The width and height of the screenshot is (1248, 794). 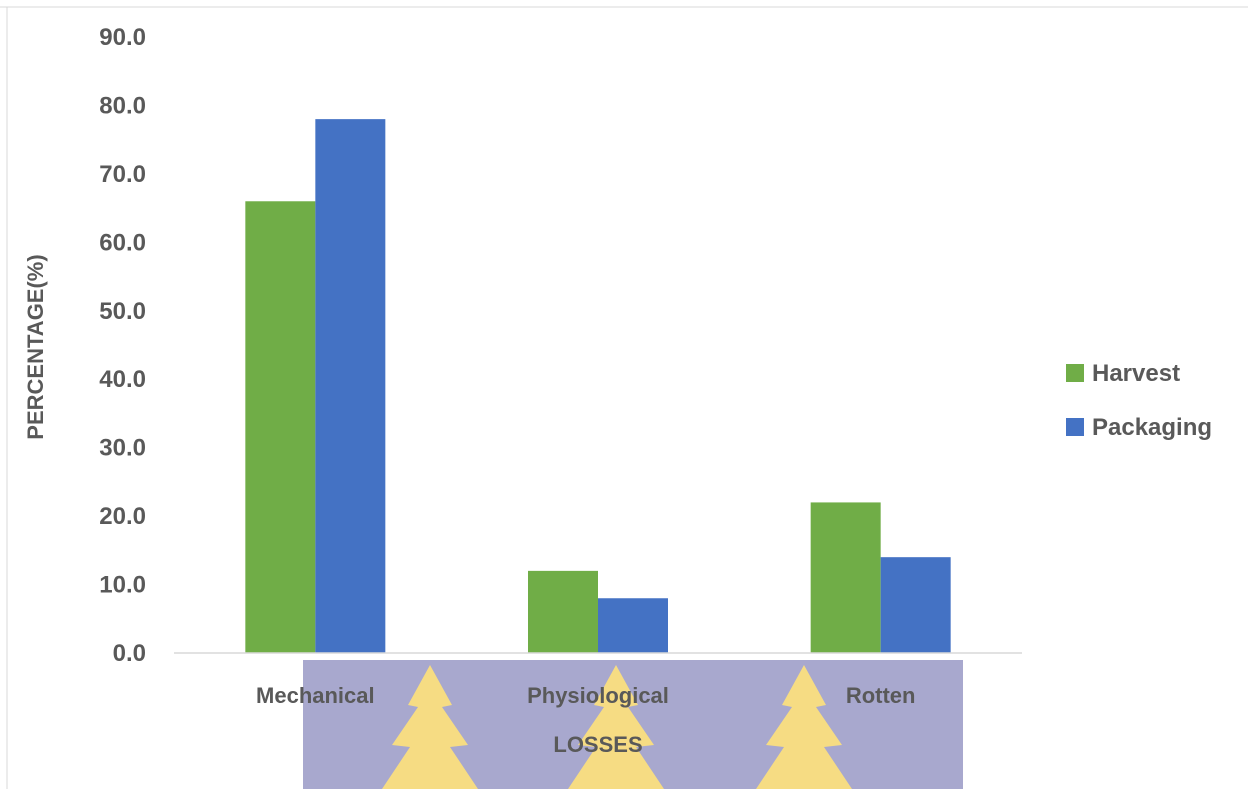 I want to click on x-tick-label: Rotten, so click(x=881, y=695).